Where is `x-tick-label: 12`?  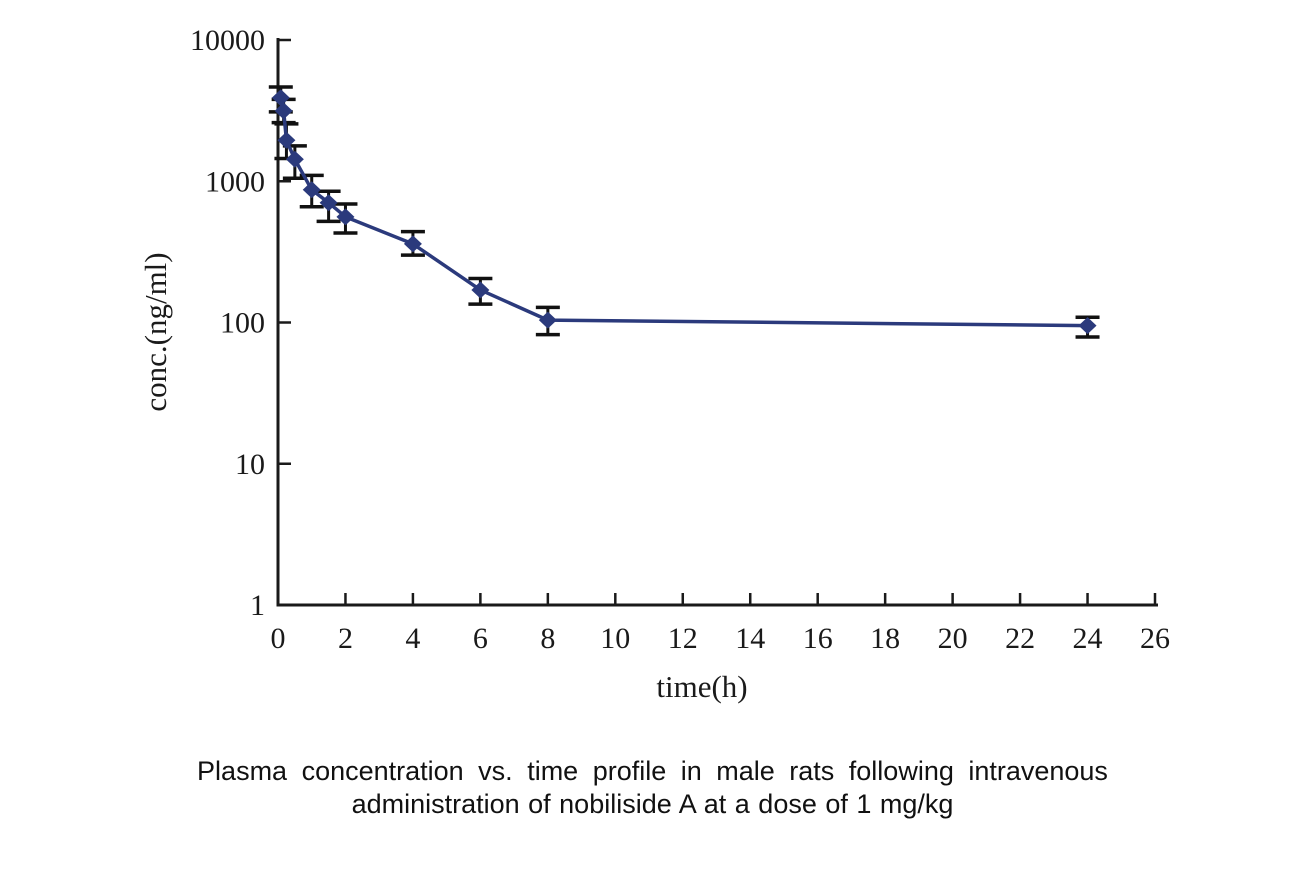 x-tick-label: 12 is located at coordinates (683, 638).